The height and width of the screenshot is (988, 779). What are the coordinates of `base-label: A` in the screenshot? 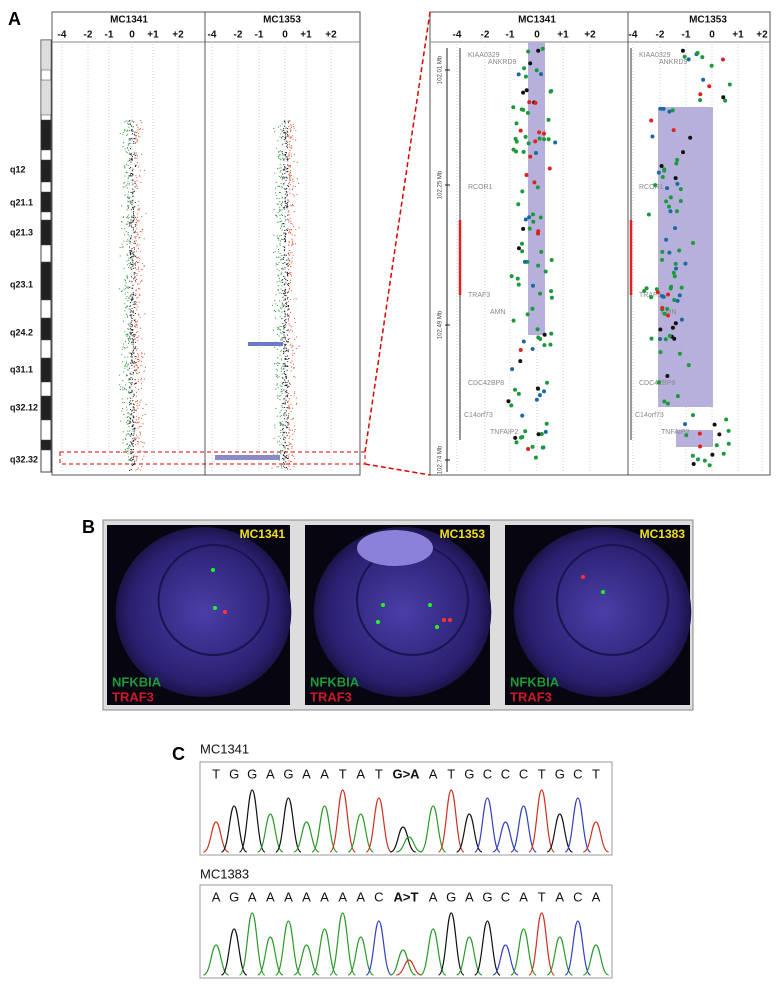 It's located at (270, 773).